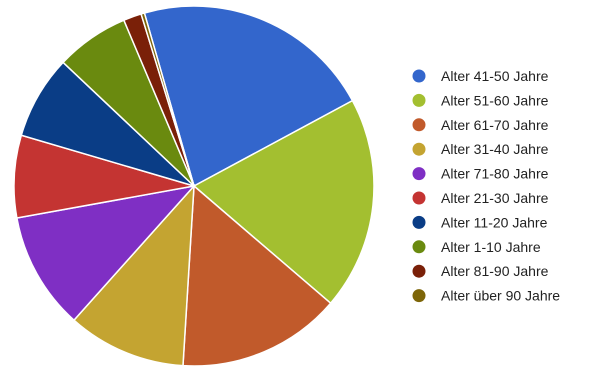 Image resolution: width=596 pixels, height=366 pixels. I want to click on legend-label-3: Alter 61-70 Jahre, so click(495, 125).